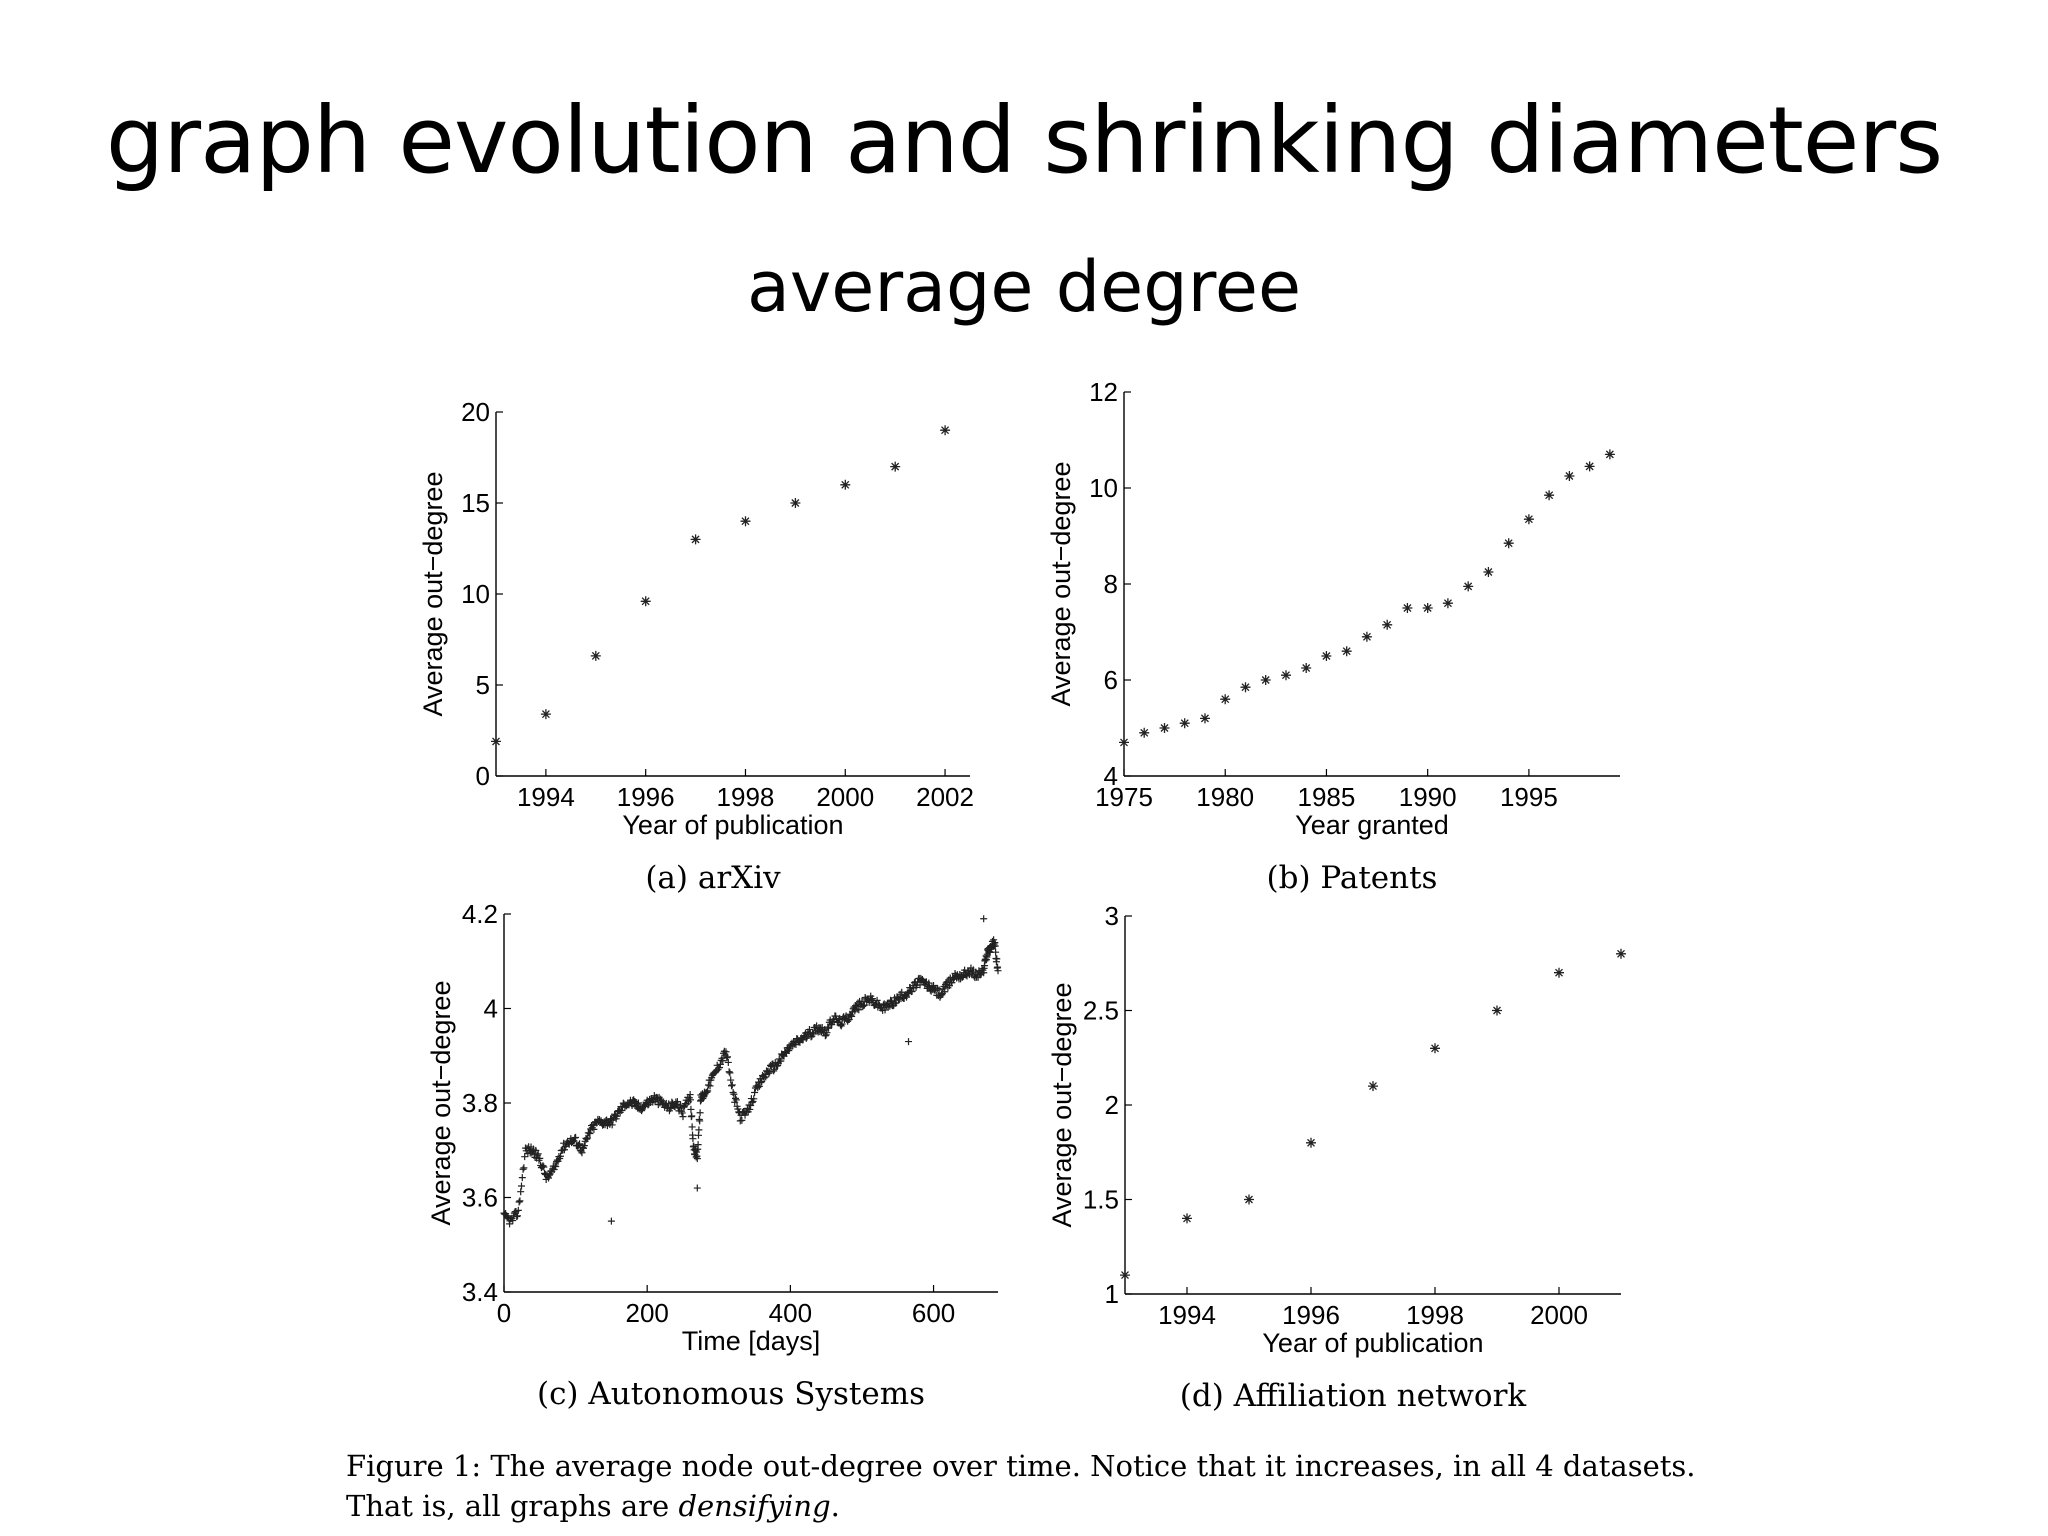  I want to click on x-tick-label: 1996, so click(646, 797).